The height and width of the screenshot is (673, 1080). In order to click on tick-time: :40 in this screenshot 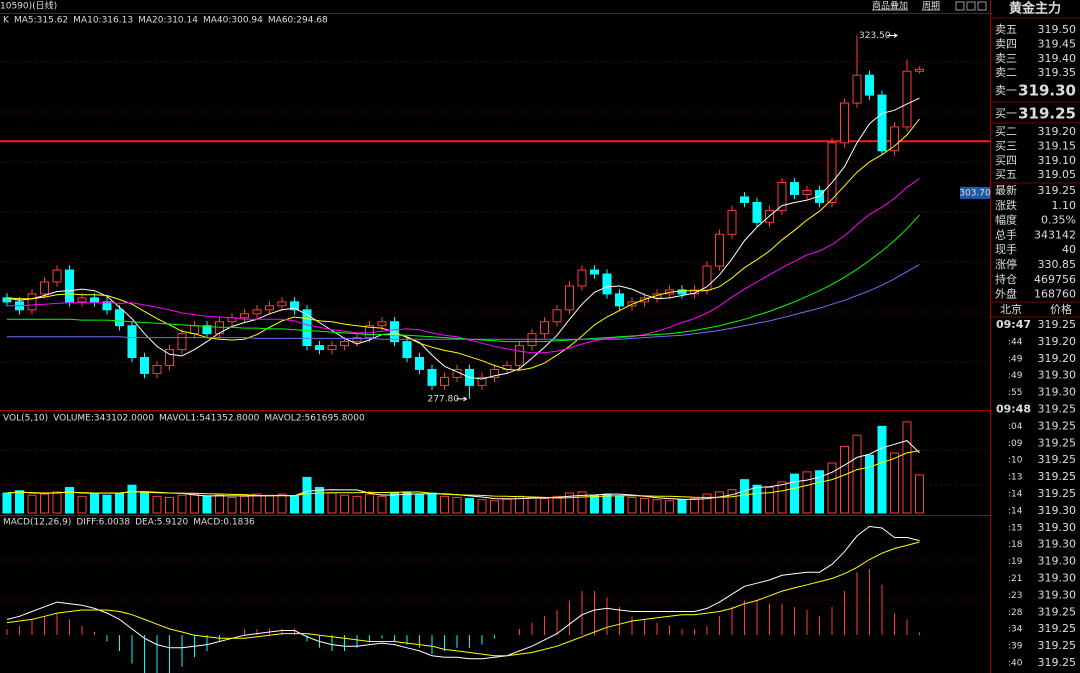, I will do `click(1015, 664)`.